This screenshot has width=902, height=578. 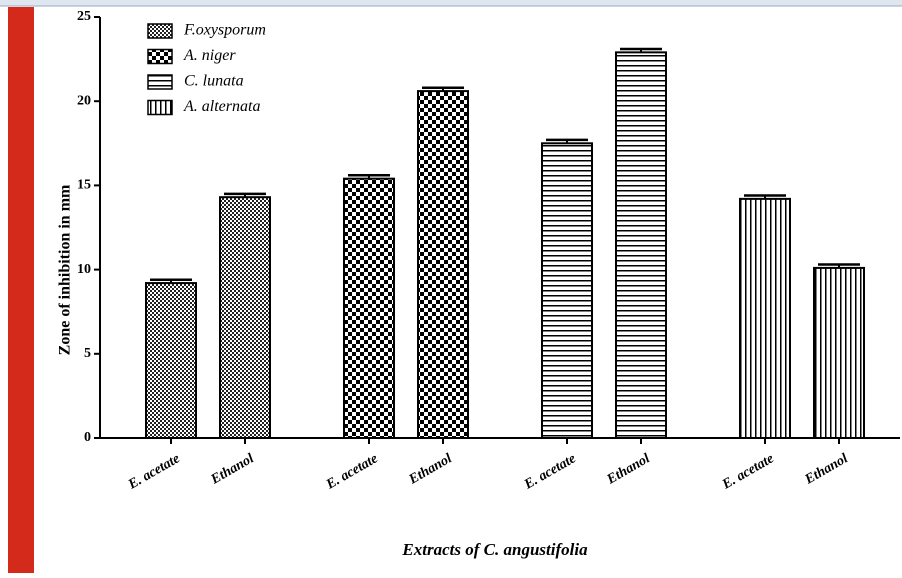 What do you see at coordinates (214, 81) in the screenshot?
I see `legend-label: C. lunata` at bounding box center [214, 81].